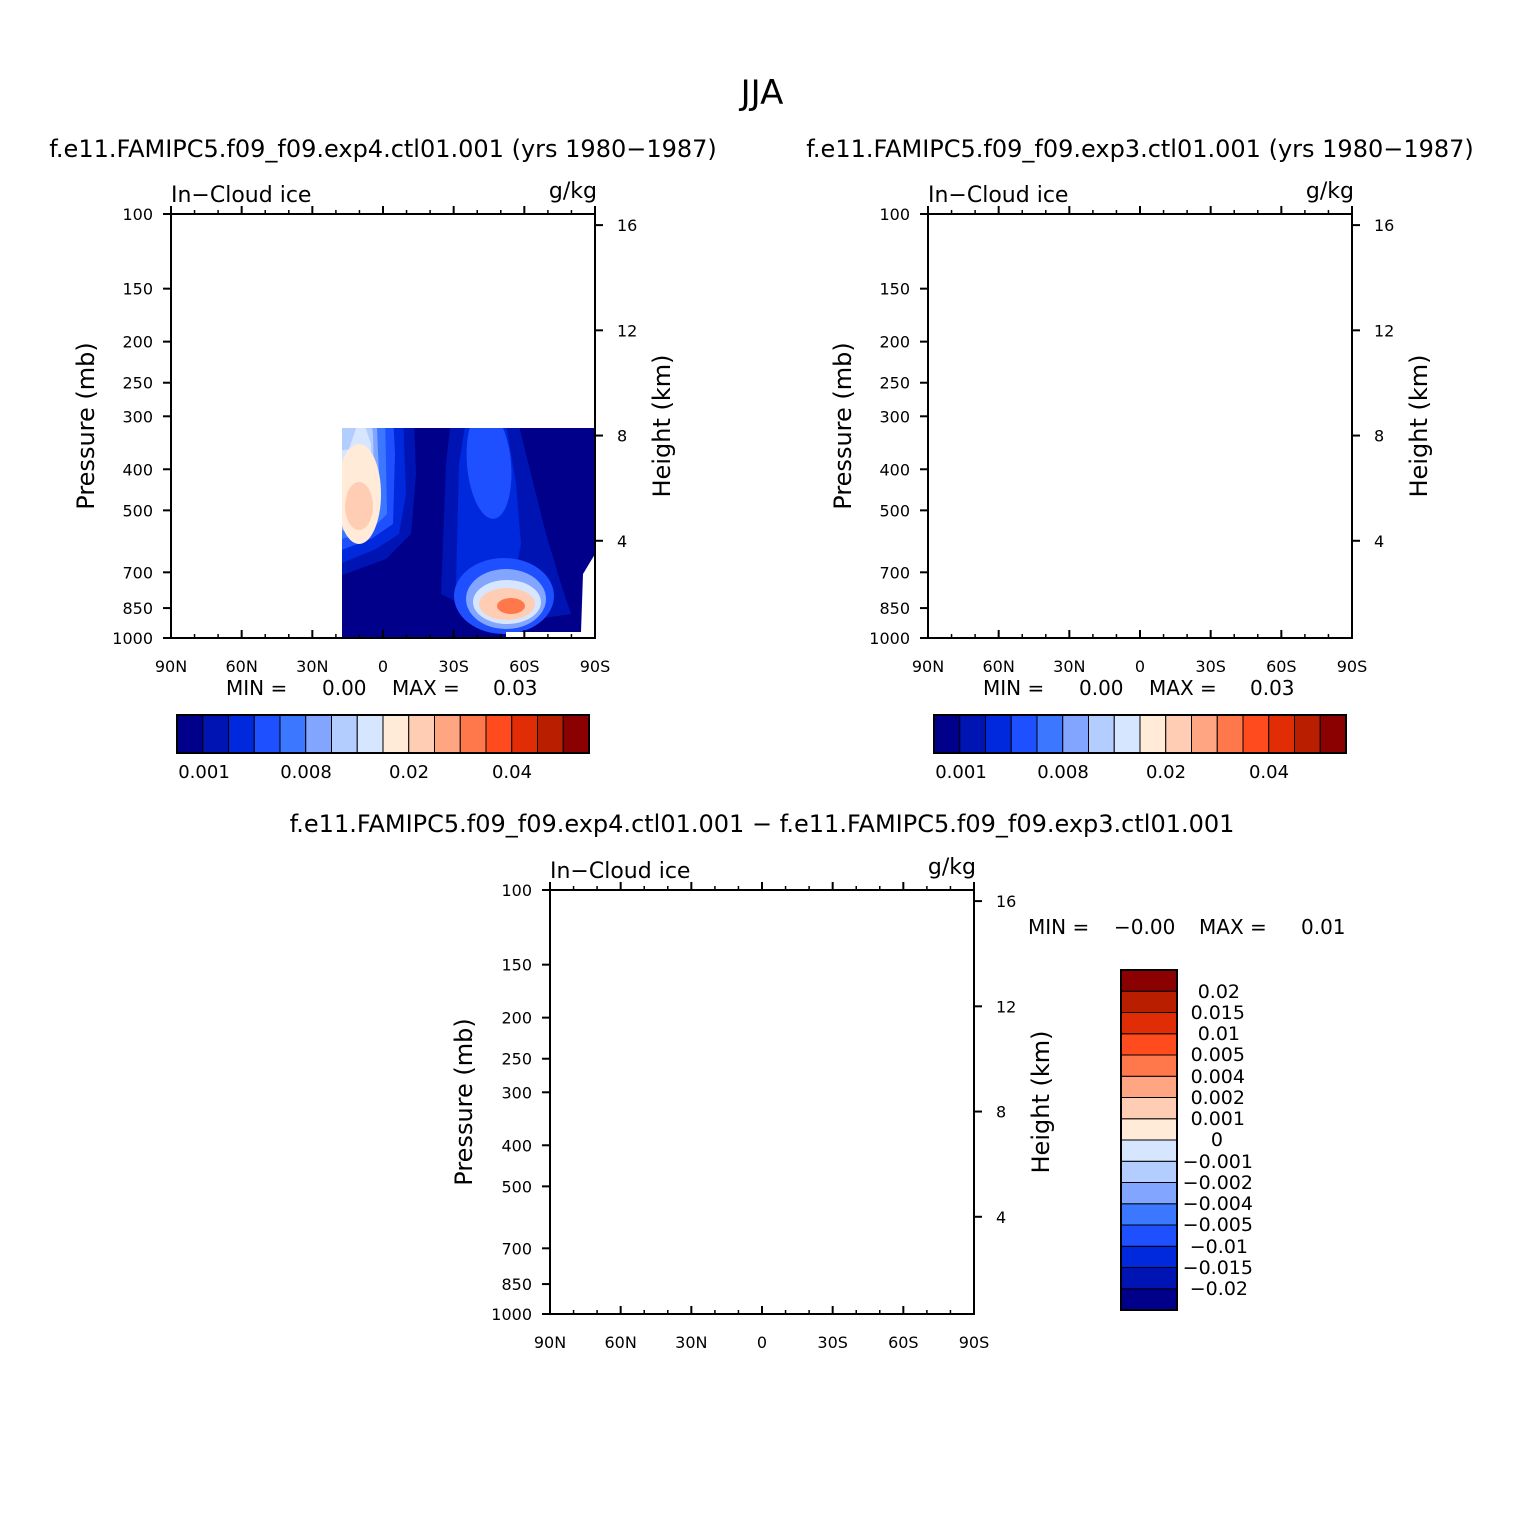 The width and height of the screenshot is (1524, 1524). What do you see at coordinates (137, 608) in the screenshot?
I see `y-tick-label: 850` at bounding box center [137, 608].